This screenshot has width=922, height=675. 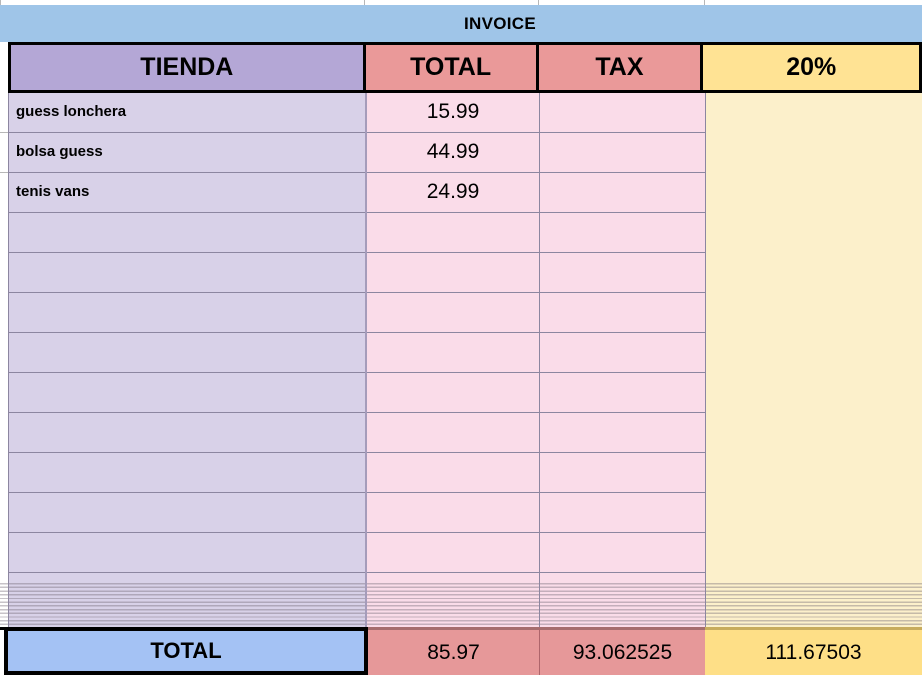 I want to click on footer-20pct-cell: 111.67503, so click(x=813, y=651).